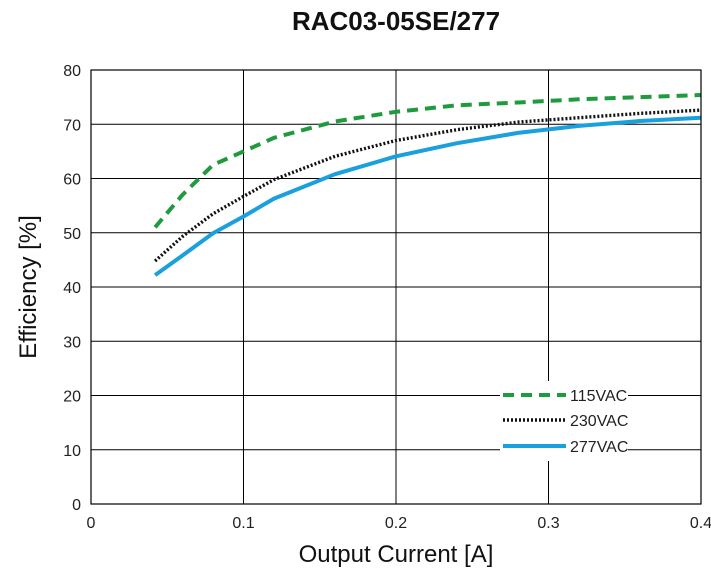 The width and height of the screenshot is (711, 574). What do you see at coordinates (598, 396) in the screenshot?
I see `legend-label-115vac: 115VAC` at bounding box center [598, 396].